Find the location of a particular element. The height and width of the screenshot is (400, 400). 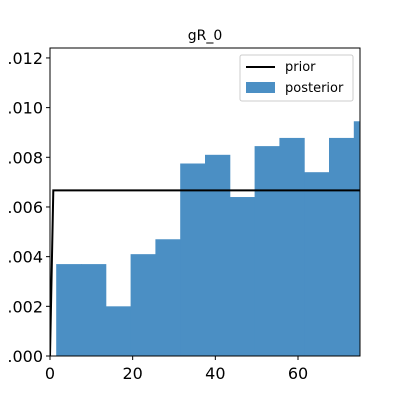

chart-title: gR_0 is located at coordinates (205, 36).